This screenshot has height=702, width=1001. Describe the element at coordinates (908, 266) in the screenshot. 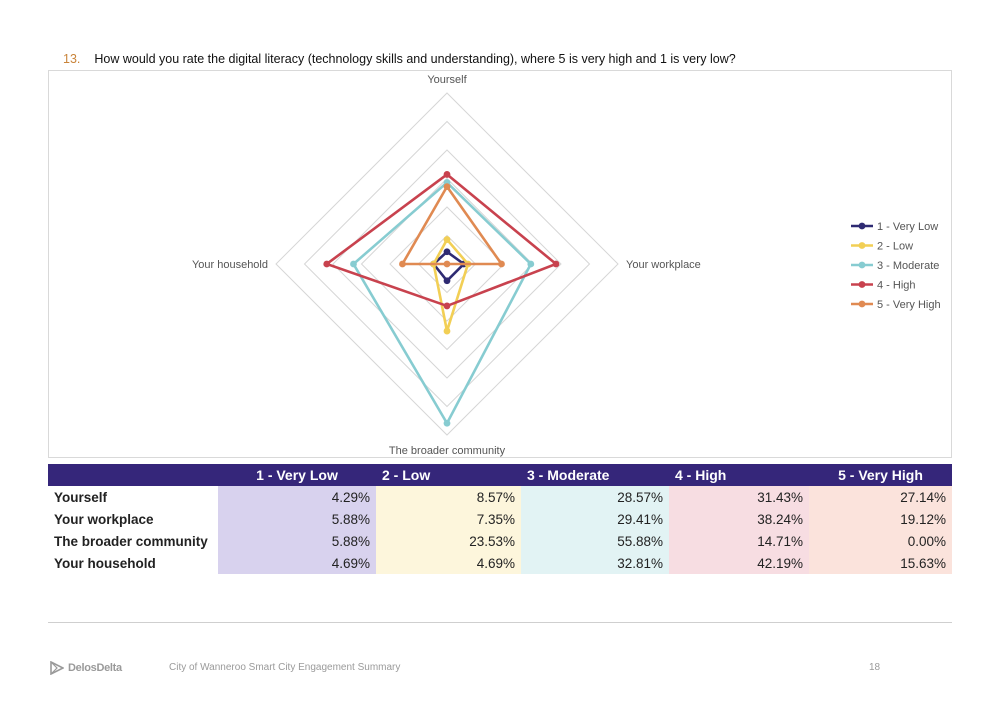

I see `legend-label: 3 - Moderate` at that location.